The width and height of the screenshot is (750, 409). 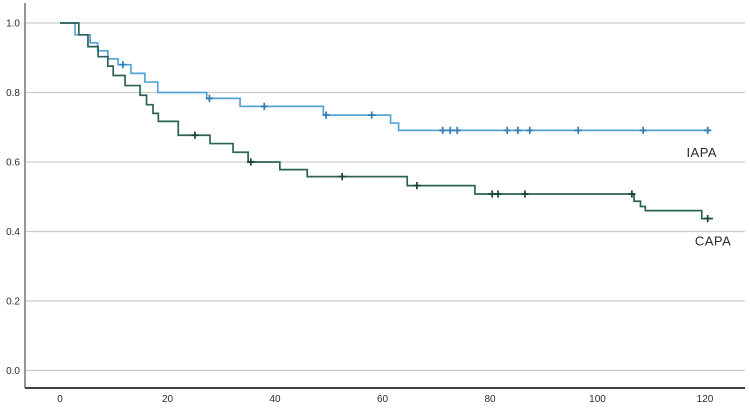 I want to click on x-tick-label: 20, so click(x=168, y=399).